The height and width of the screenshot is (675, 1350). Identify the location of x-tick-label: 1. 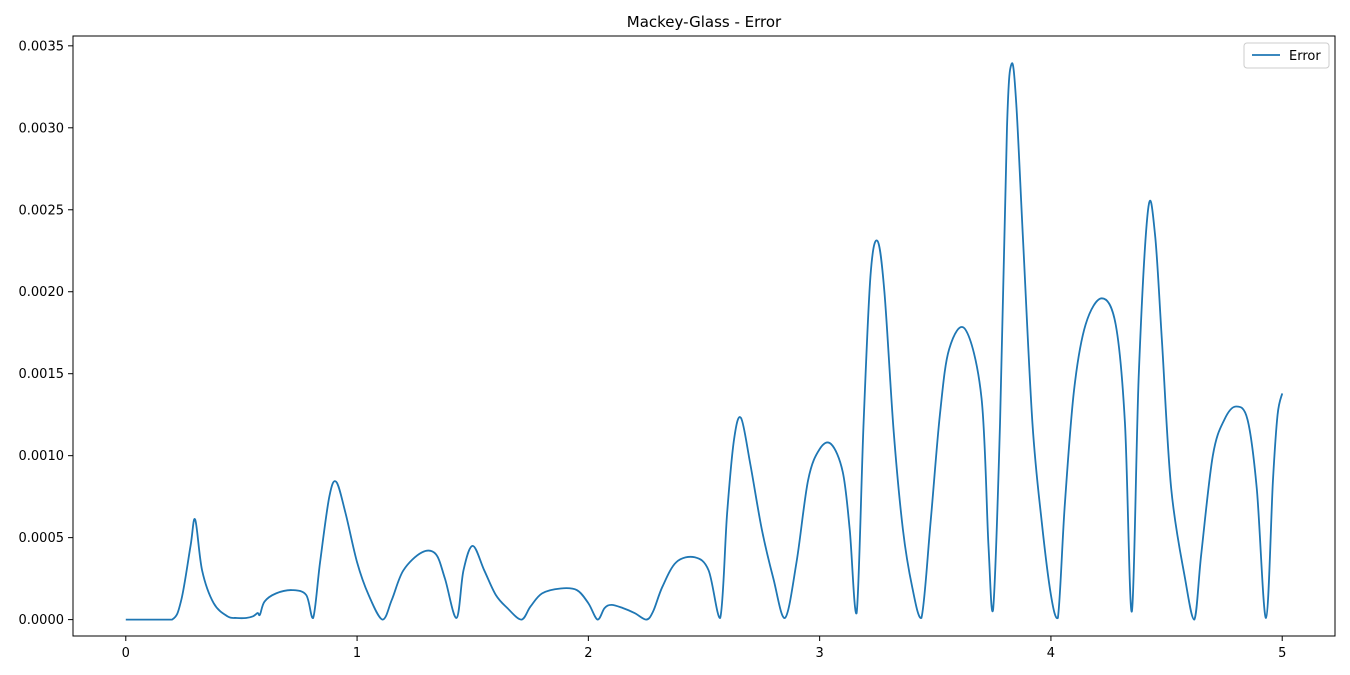
(357, 653).